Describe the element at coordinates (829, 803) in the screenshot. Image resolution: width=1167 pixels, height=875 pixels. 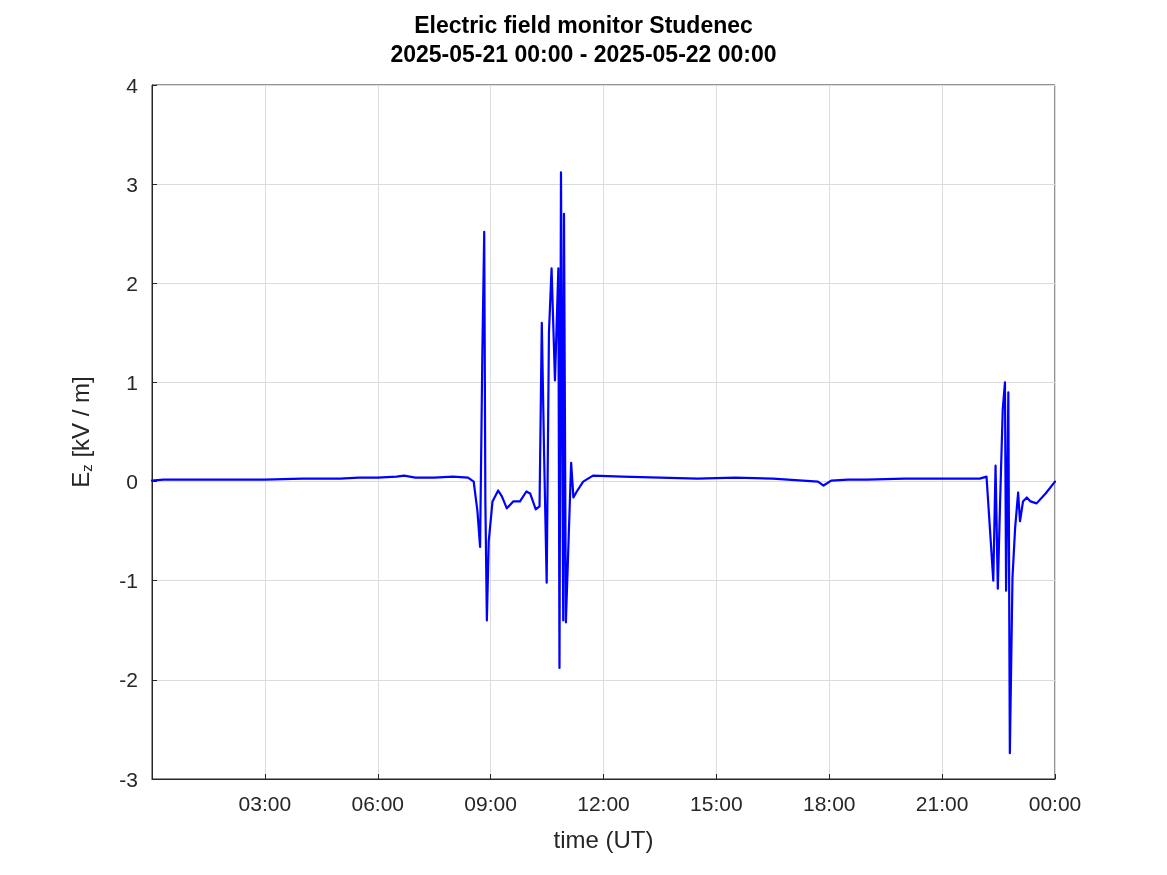
I see `x-tick-label: 18:00` at that location.